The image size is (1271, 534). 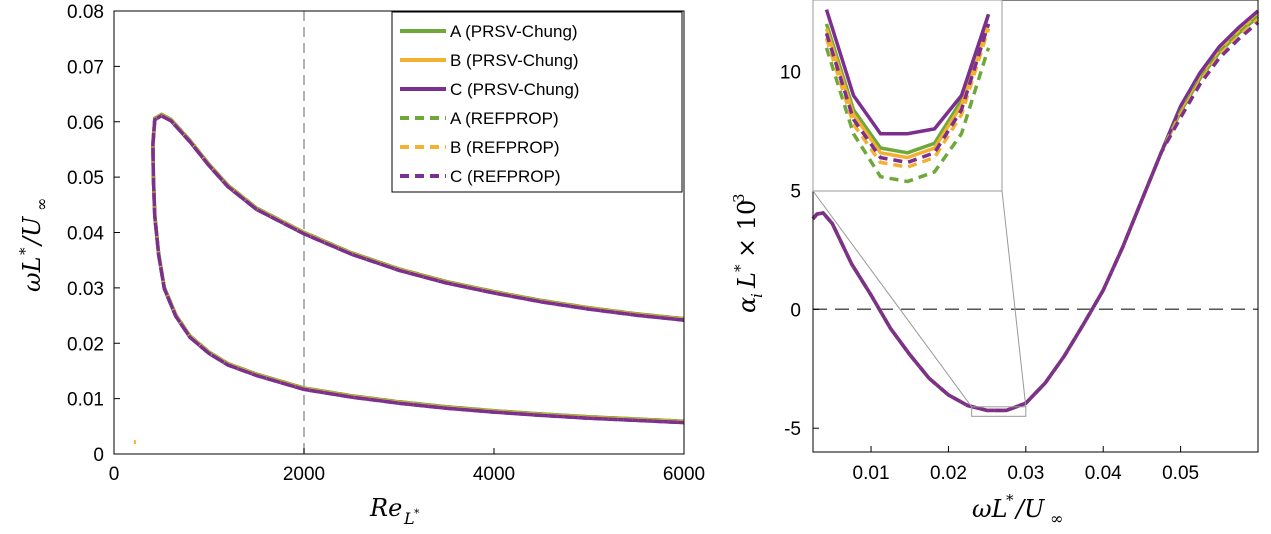 What do you see at coordinates (85, 12) in the screenshot?
I see `y-tick-label: 0.08` at bounding box center [85, 12].